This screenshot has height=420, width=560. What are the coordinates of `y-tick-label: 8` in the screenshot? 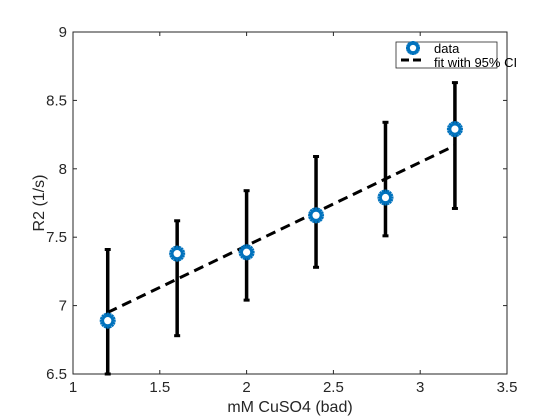 It's located at (63, 169).